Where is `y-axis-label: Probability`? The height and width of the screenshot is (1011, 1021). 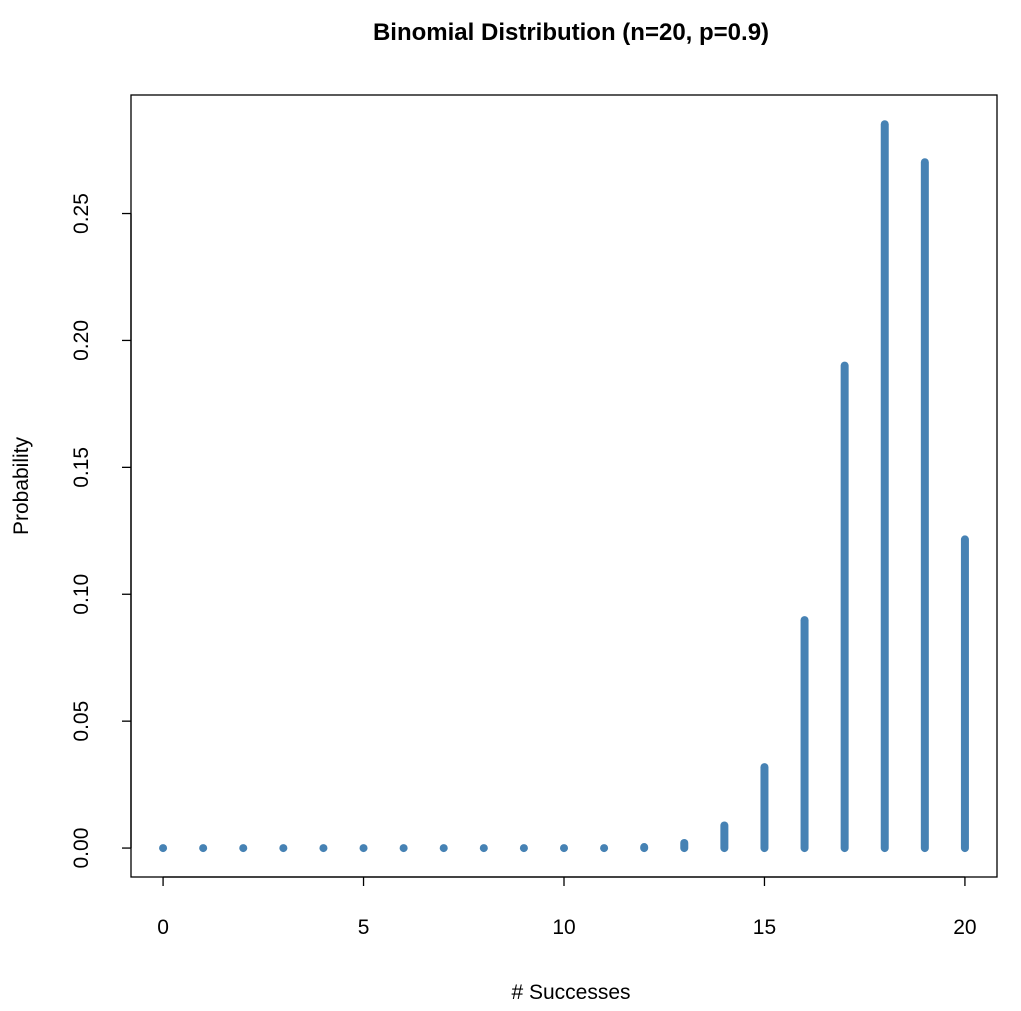
y-axis-label: Probability is located at coordinates (21, 485).